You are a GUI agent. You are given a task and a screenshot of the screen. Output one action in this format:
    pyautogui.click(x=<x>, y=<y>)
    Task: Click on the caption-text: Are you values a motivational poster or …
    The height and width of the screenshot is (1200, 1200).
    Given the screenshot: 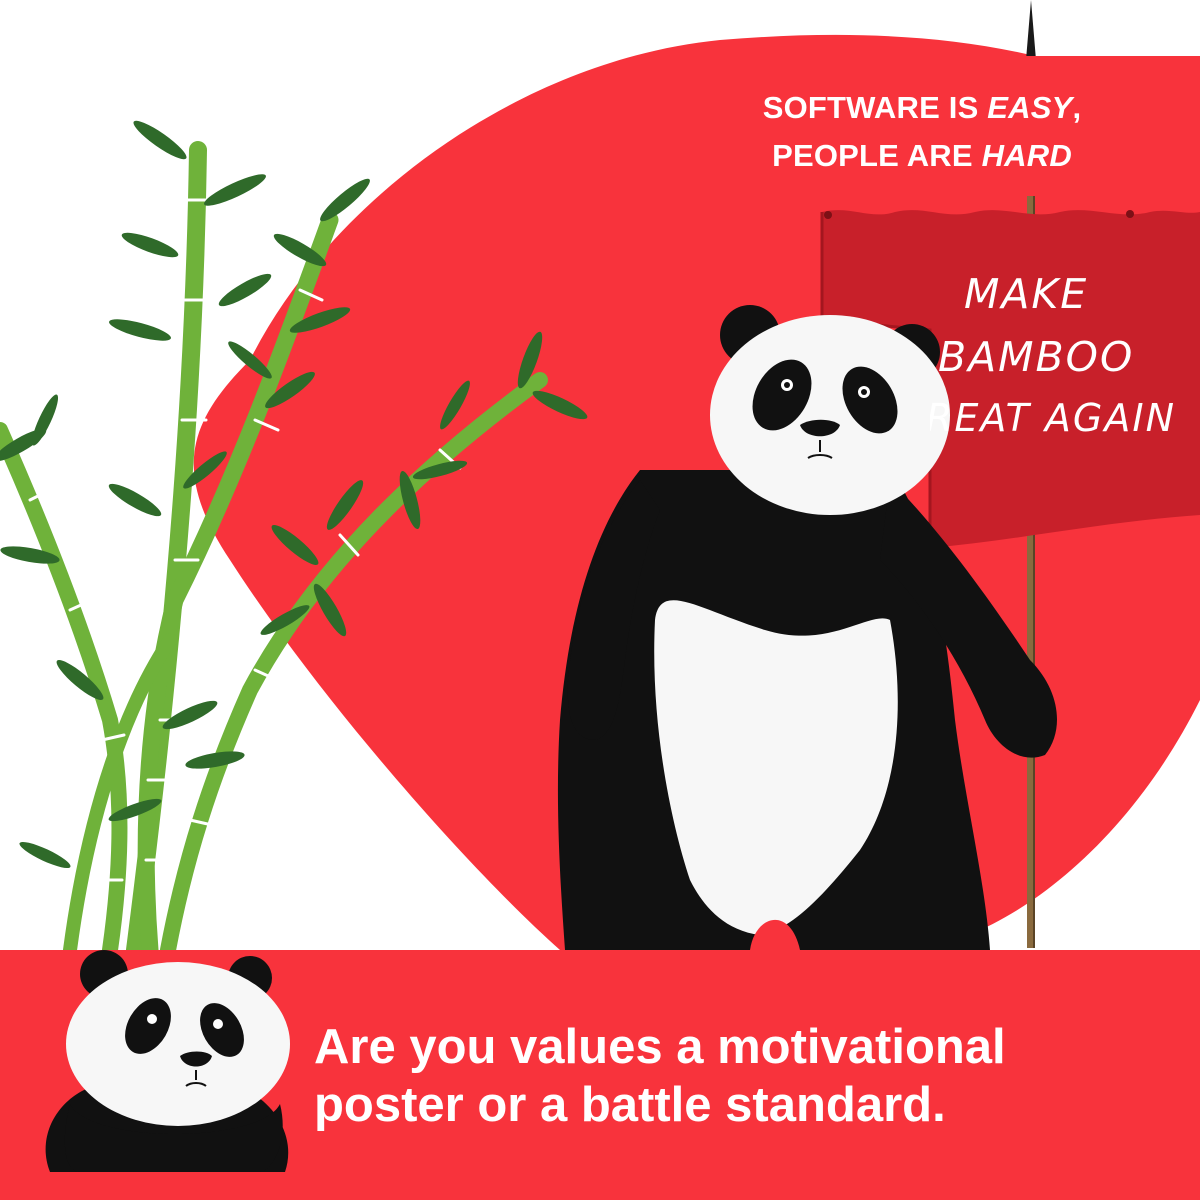 What is the action you would take?
    pyautogui.click(x=749, y=1076)
    